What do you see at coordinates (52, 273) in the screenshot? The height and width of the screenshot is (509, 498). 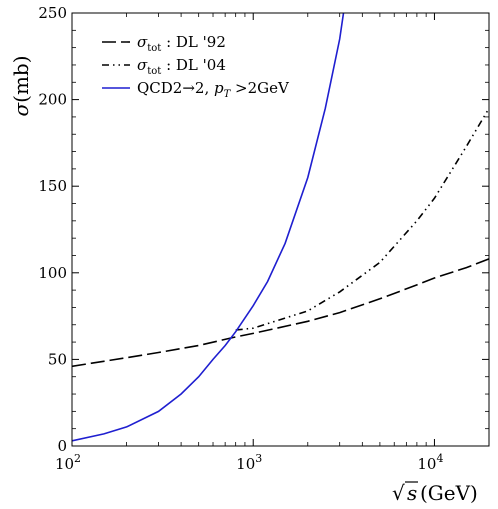 I see `y-tick-label: 100` at bounding box center [52, 273].